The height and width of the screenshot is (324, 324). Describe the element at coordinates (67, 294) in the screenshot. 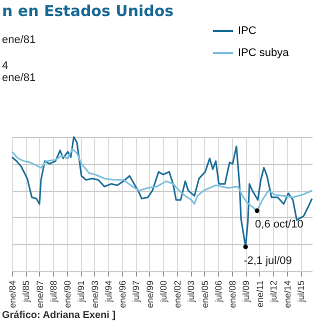

I see `x-tick-label: ene/90` at that location.